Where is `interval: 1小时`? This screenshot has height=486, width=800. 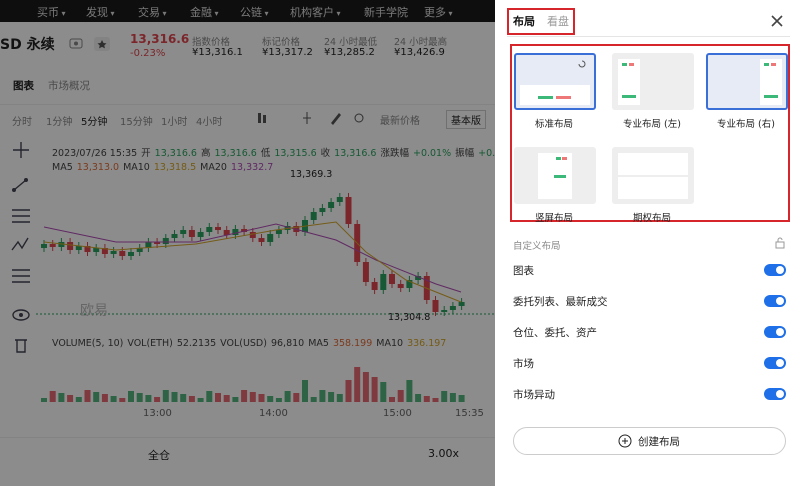
interval: 1小时 is located at coordinates (174, 122).